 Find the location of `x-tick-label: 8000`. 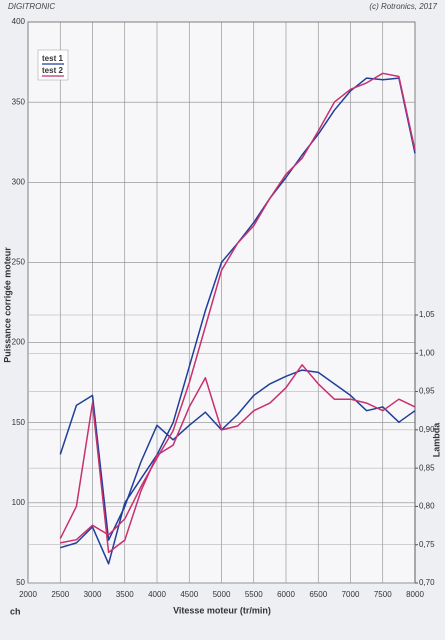

x-tick-label: 8000 is located at coordinates (415, 594).